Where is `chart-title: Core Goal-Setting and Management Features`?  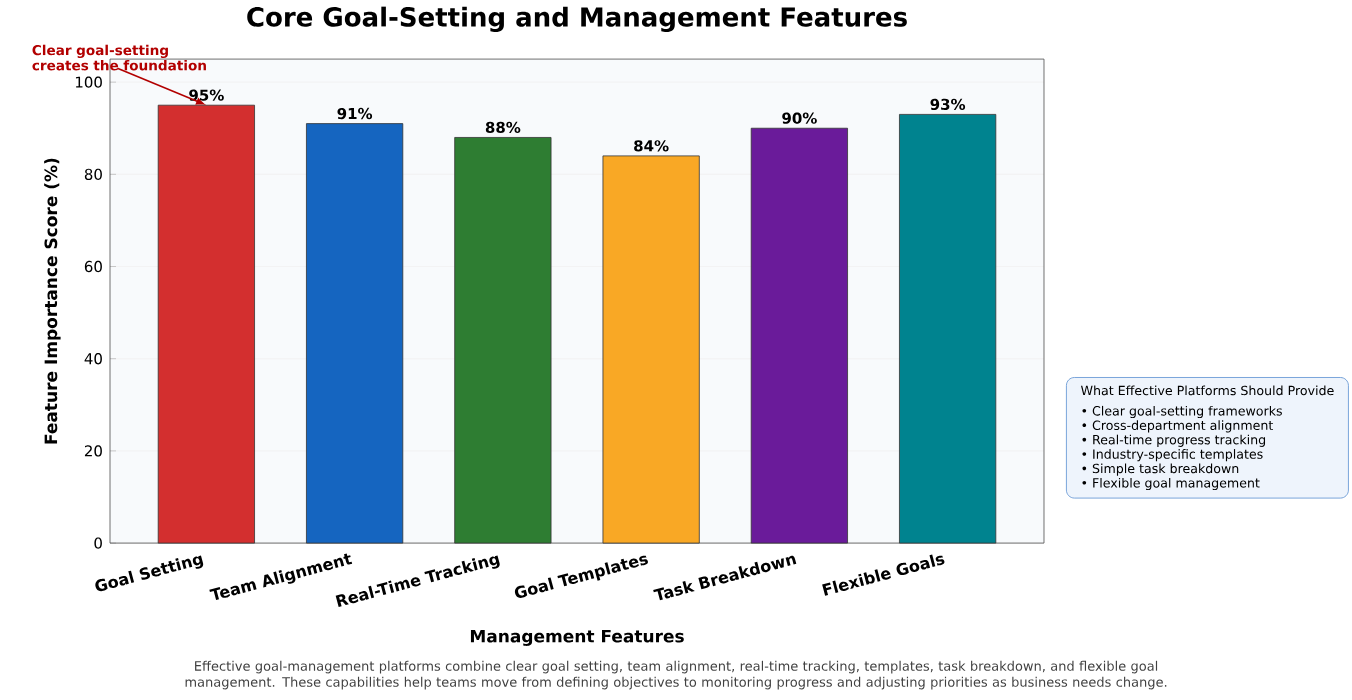 chart-title: Core Goal-Setting and Management Features is located at coordinates (577, 20).